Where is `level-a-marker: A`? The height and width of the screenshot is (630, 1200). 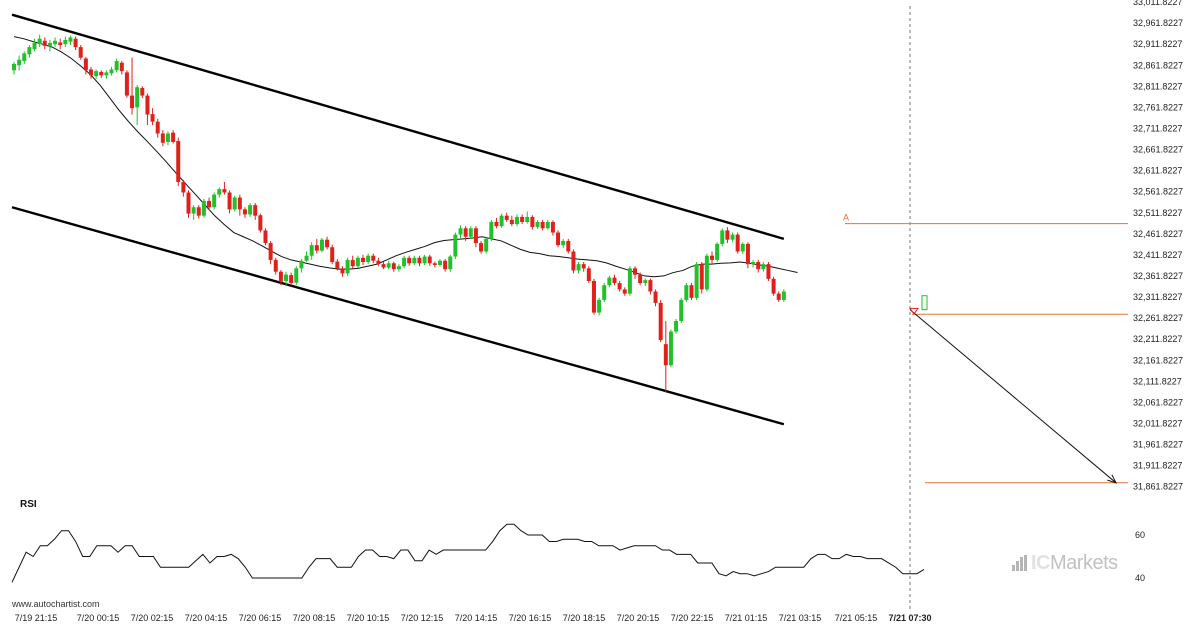
level-a-marker: A is located at coordinates (846, 218).